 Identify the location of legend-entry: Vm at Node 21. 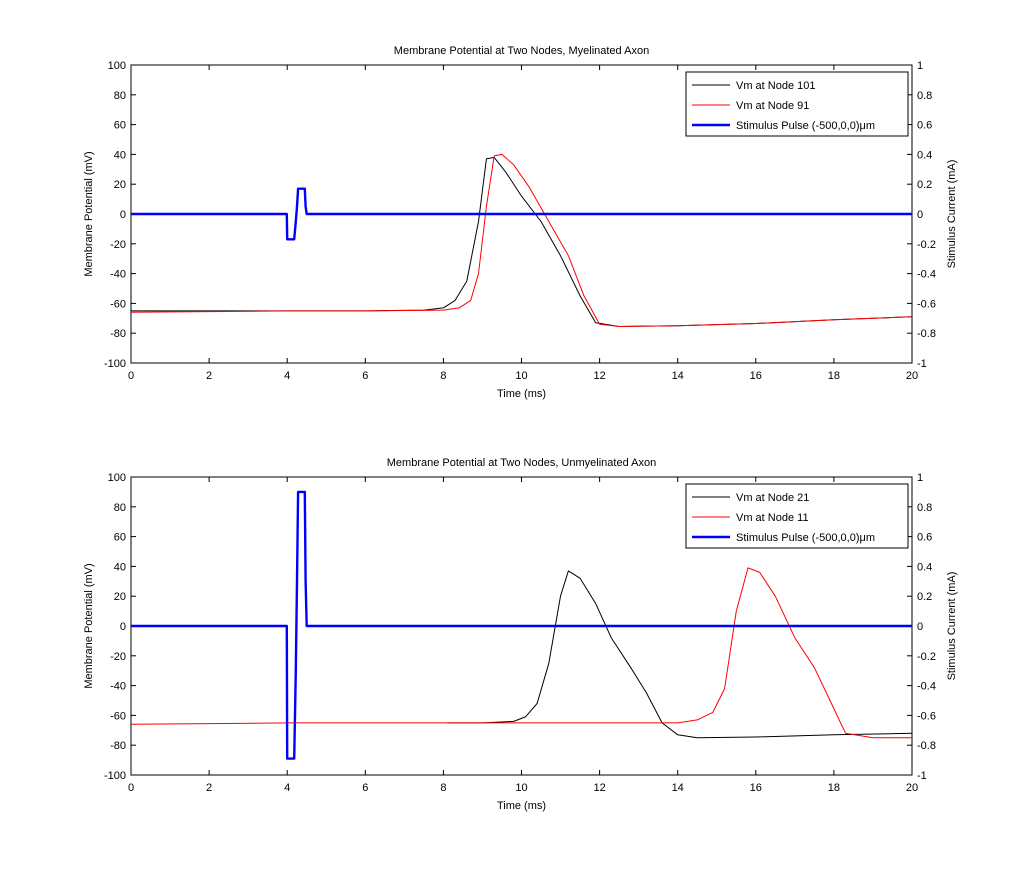
(772, 498).